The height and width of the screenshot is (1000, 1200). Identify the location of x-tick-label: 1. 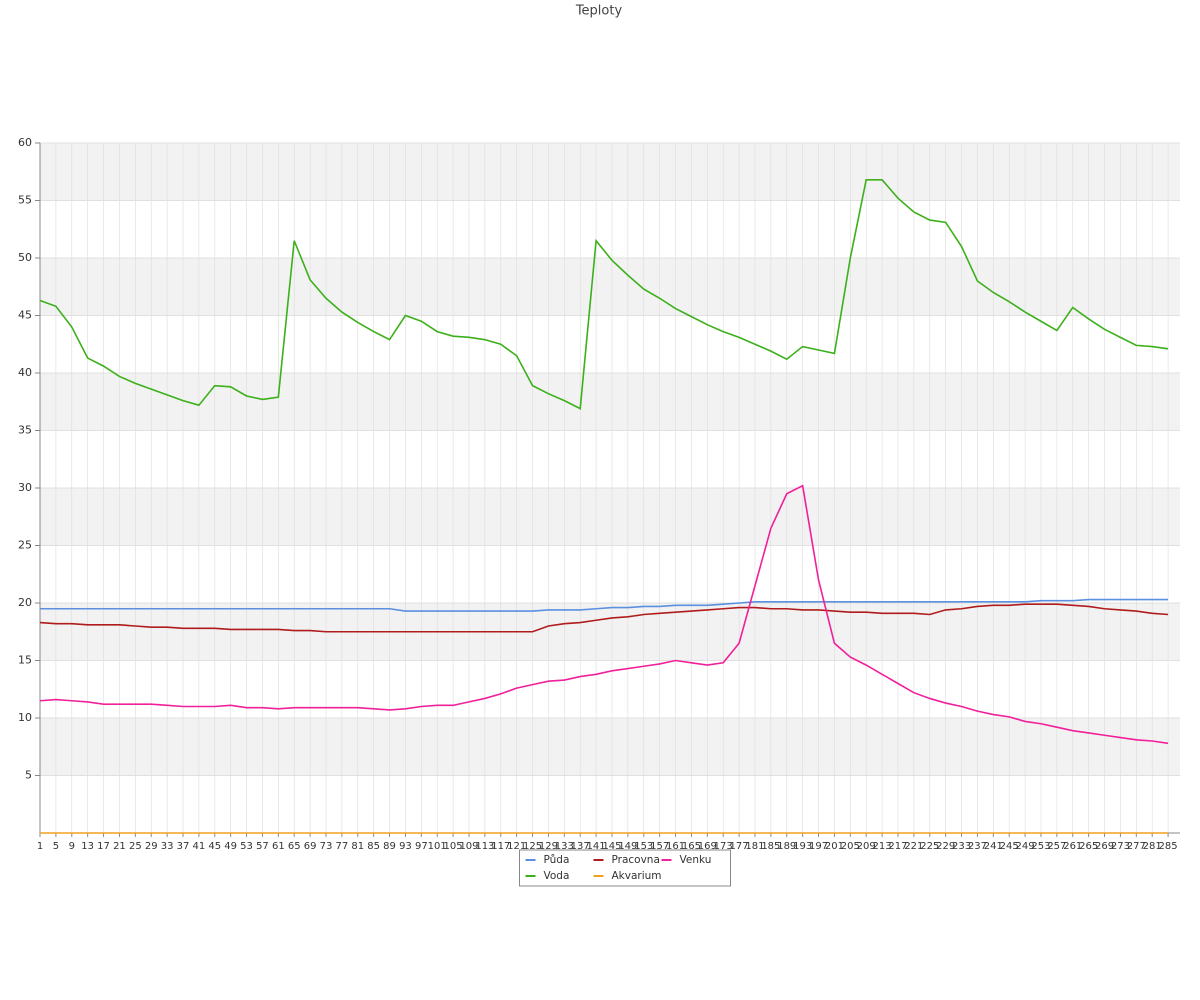
(40, 846).